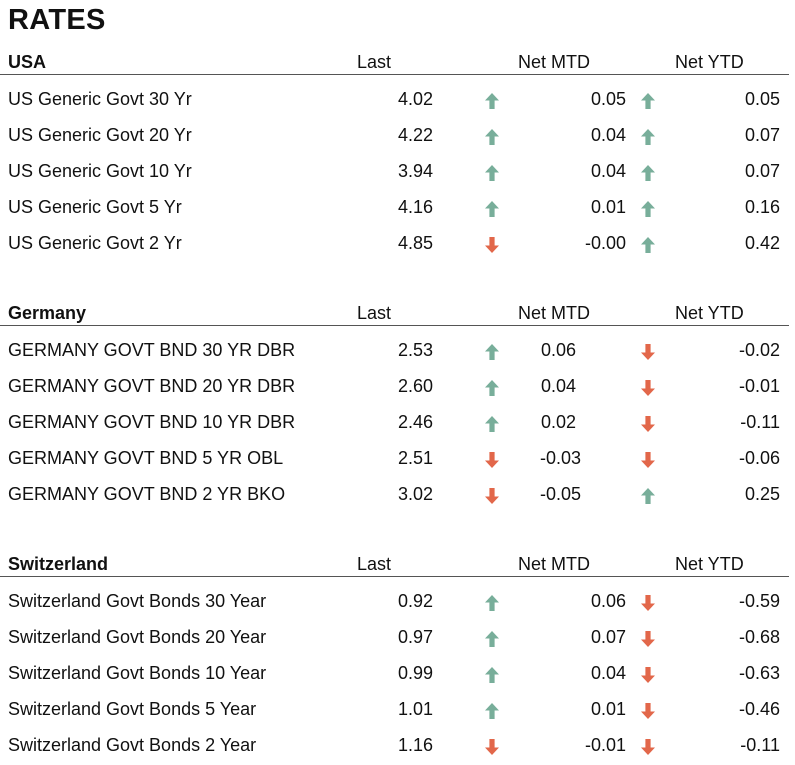 This screenshot has height=765, width=795. Describe the element at coordinates (394, 63) in the screenshot. I see `section-header: USA Last Net MTD Net YTD` at that location.